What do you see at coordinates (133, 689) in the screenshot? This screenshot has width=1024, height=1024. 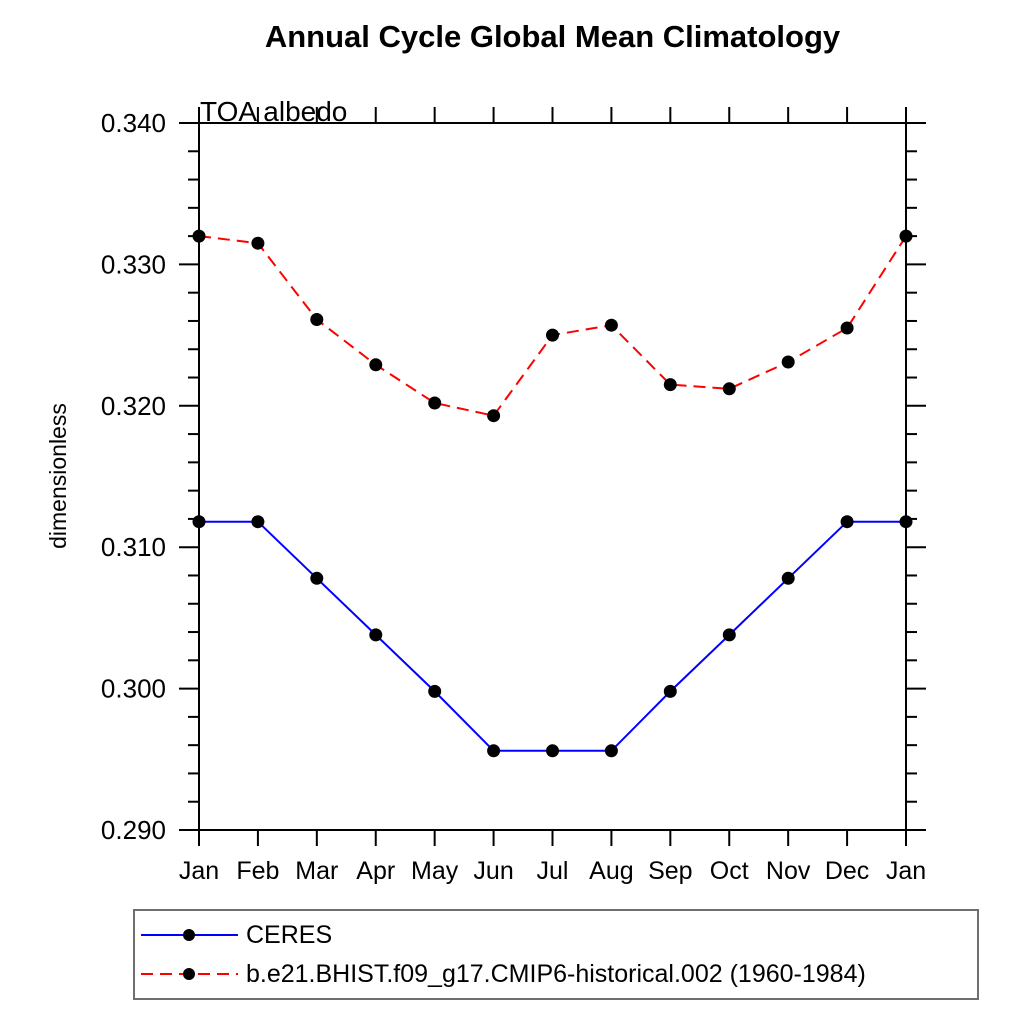 I see `y-tick-label: 0.300` at bounding box center [133, 689].